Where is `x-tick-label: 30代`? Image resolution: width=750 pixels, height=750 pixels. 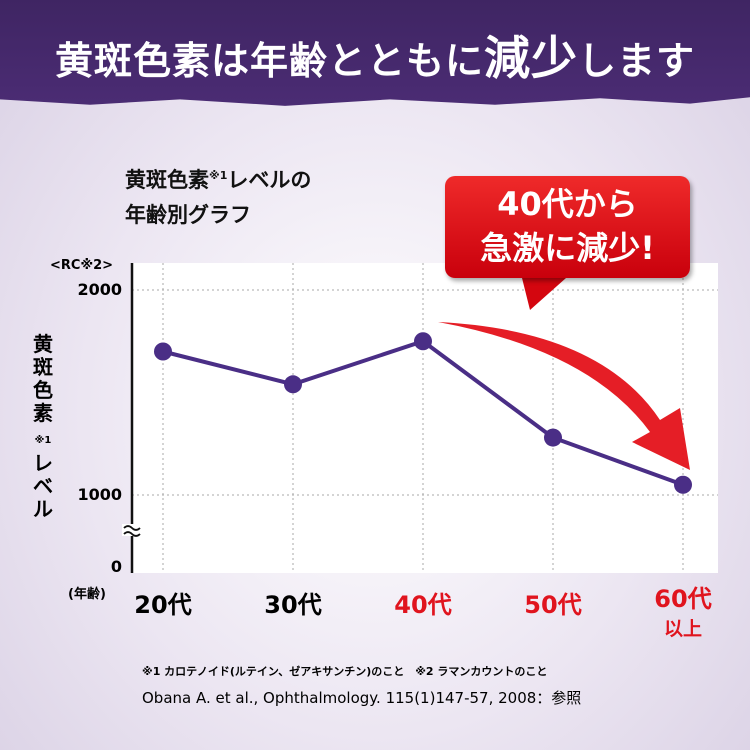 x-tick-label: 30代 is located at coordinates (293, 605).